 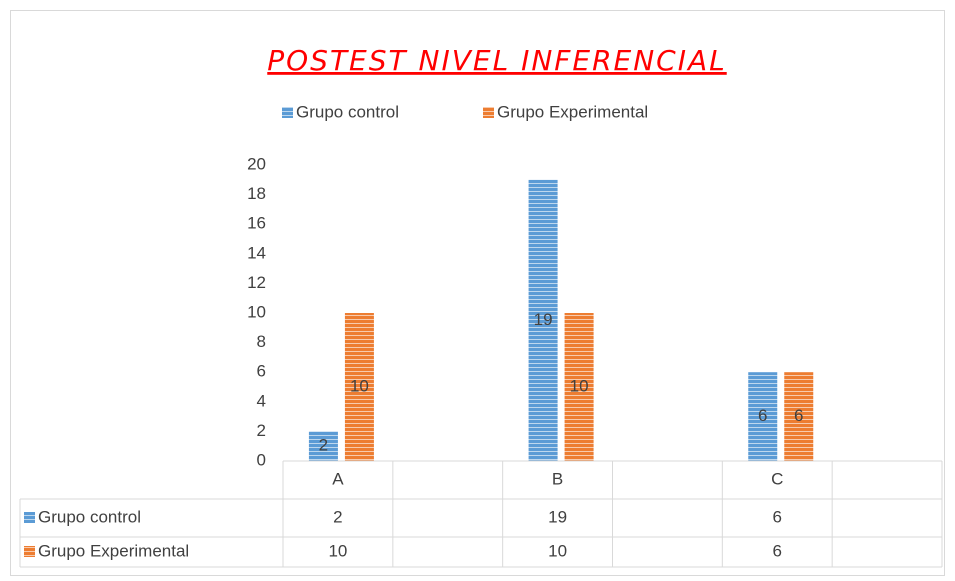 I want to click on legend-label: Grupo control, so click(x=347, y=111).